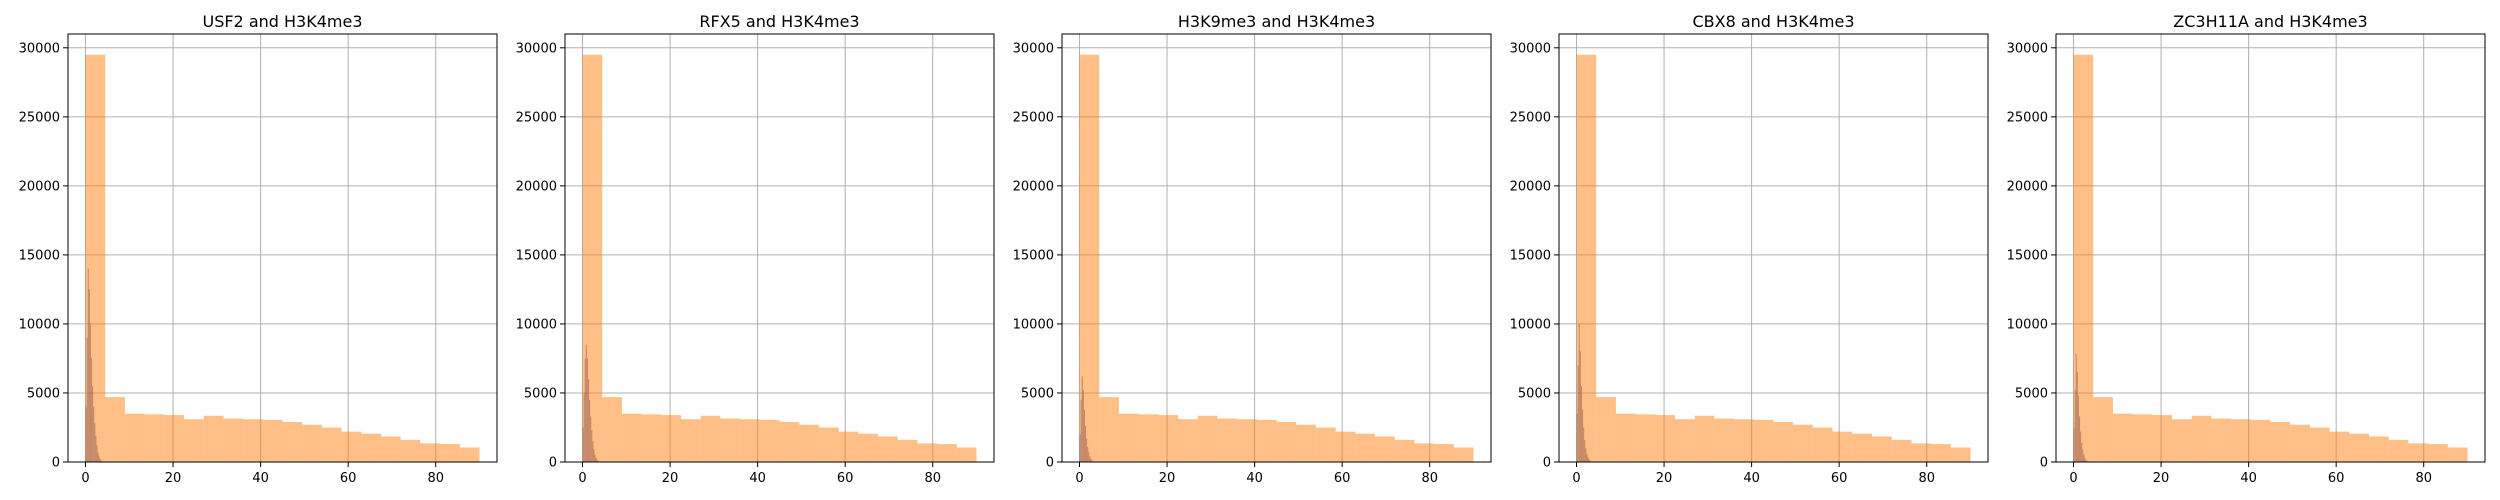 The width and height of the screenshot is (2500, 500). I want to click on x-tick-label: 40, so click(757, 478).